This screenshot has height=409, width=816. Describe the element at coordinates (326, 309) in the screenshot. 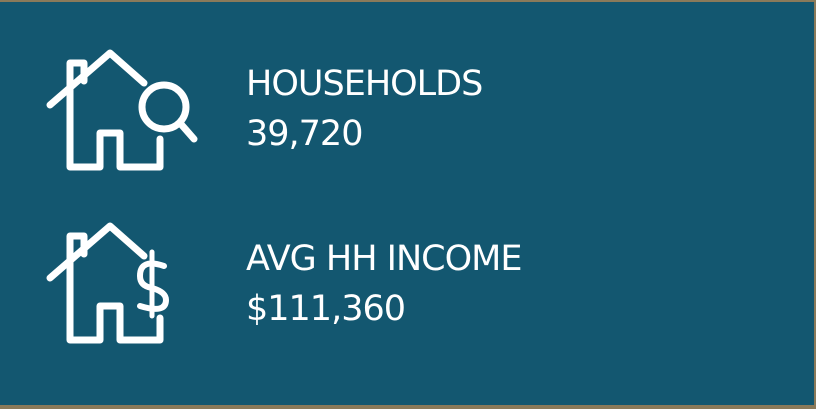

I see `stat-value: $111,360` at that location.